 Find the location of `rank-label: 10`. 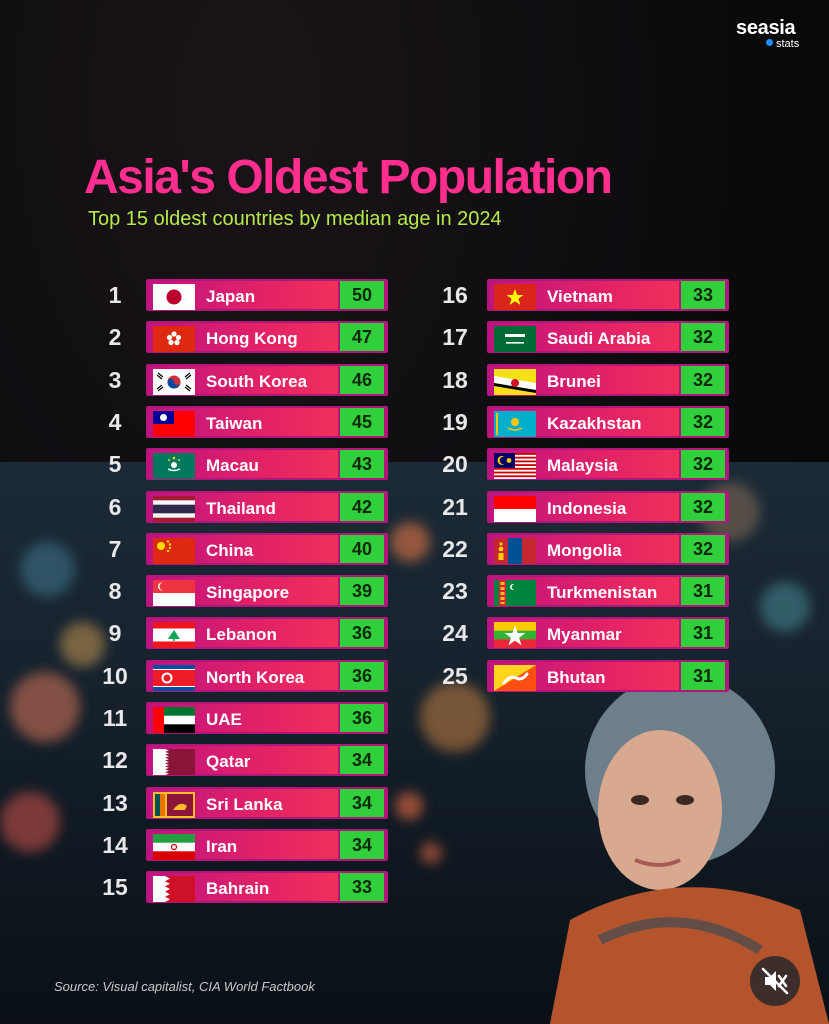

rank-label: 10 is located at coordinates (115, 676).